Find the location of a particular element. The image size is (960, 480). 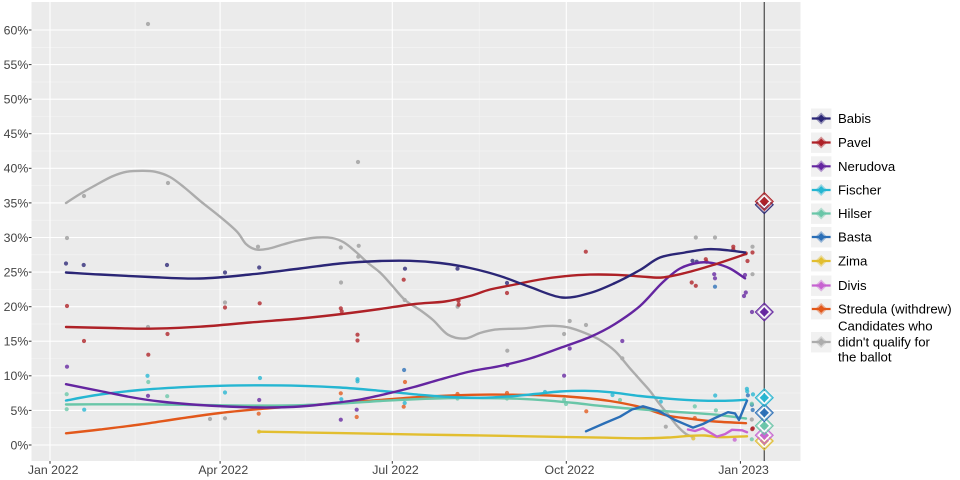

svg-text: 15% is located at coordinates (16, 342).